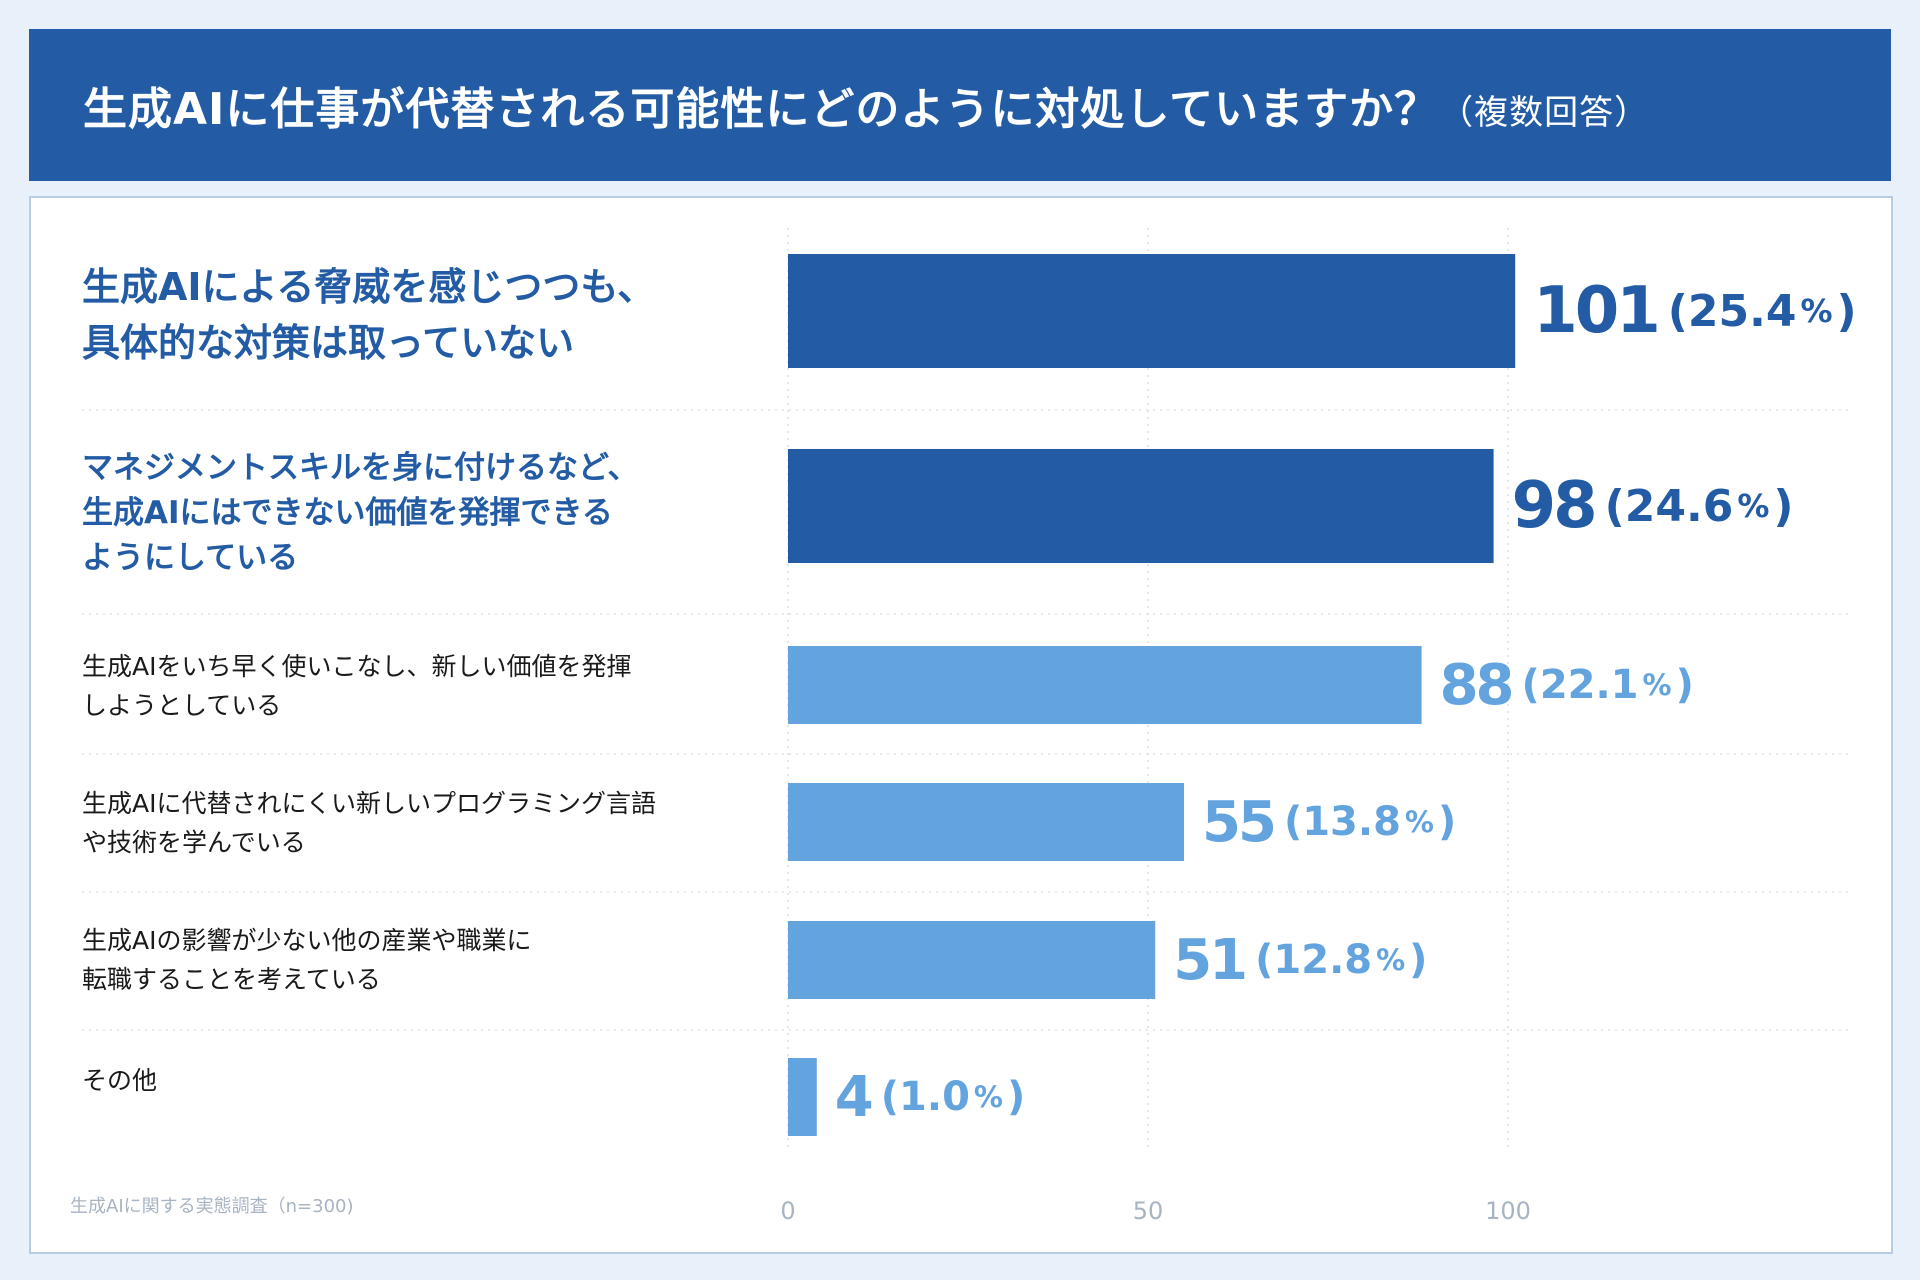  What do you see at coordinates (1567, 685) in the screenshot?
I see `data-label-3: 88 (22.1%)` at bounding box center [1567, 685].